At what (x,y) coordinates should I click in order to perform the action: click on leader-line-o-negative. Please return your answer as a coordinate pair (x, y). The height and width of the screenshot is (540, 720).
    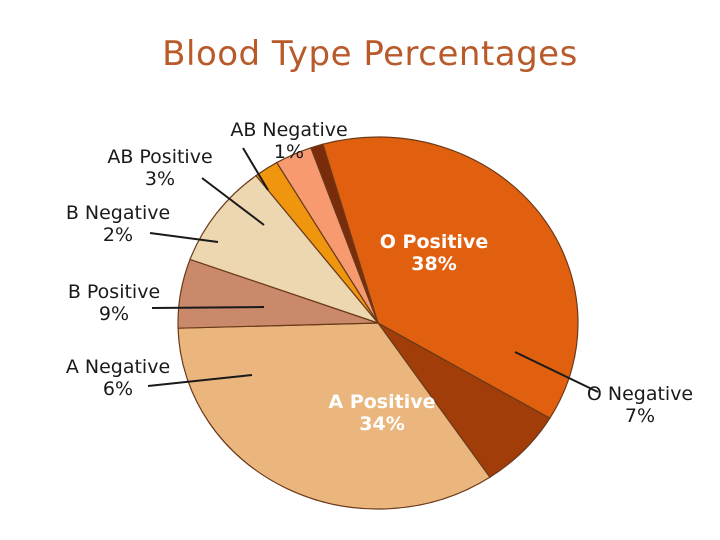
    Looking at the image, I should click on (556, 372).